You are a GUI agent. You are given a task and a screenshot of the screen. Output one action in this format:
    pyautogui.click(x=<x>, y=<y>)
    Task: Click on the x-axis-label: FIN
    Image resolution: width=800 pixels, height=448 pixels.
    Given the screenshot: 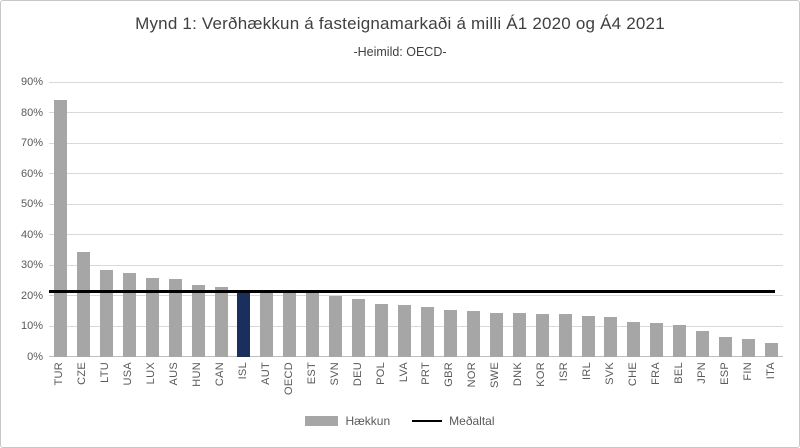 What is the action you would take?
    pyautogui.click(x=747, y=371)
    